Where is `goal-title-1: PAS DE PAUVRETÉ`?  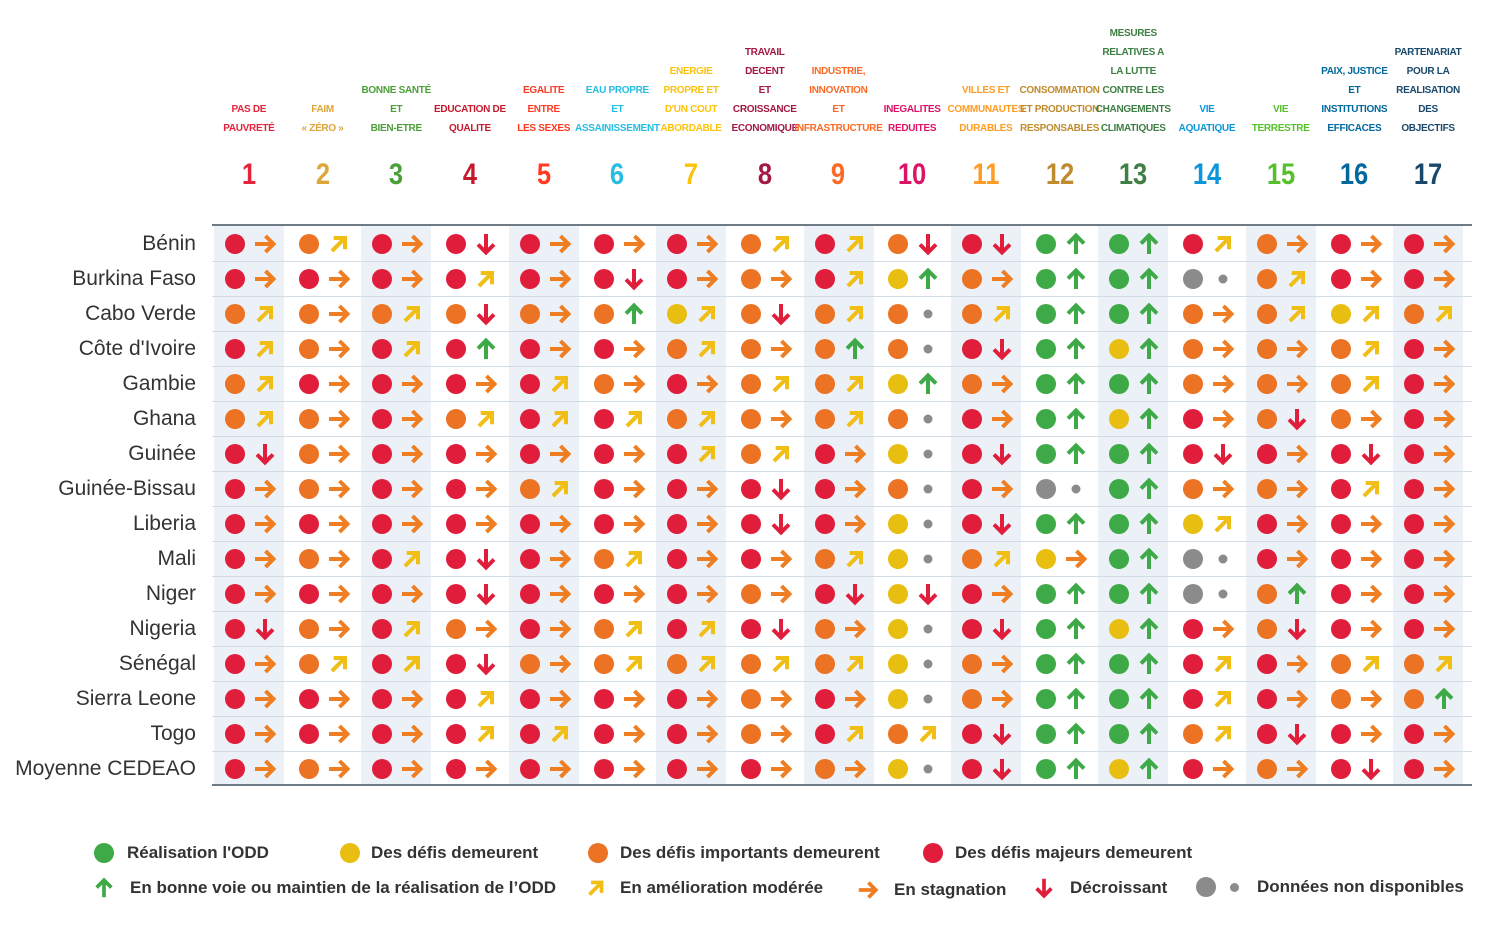 goal-title-1: PAS DE PAUVRETÉ is located at coordinates (249, 79).